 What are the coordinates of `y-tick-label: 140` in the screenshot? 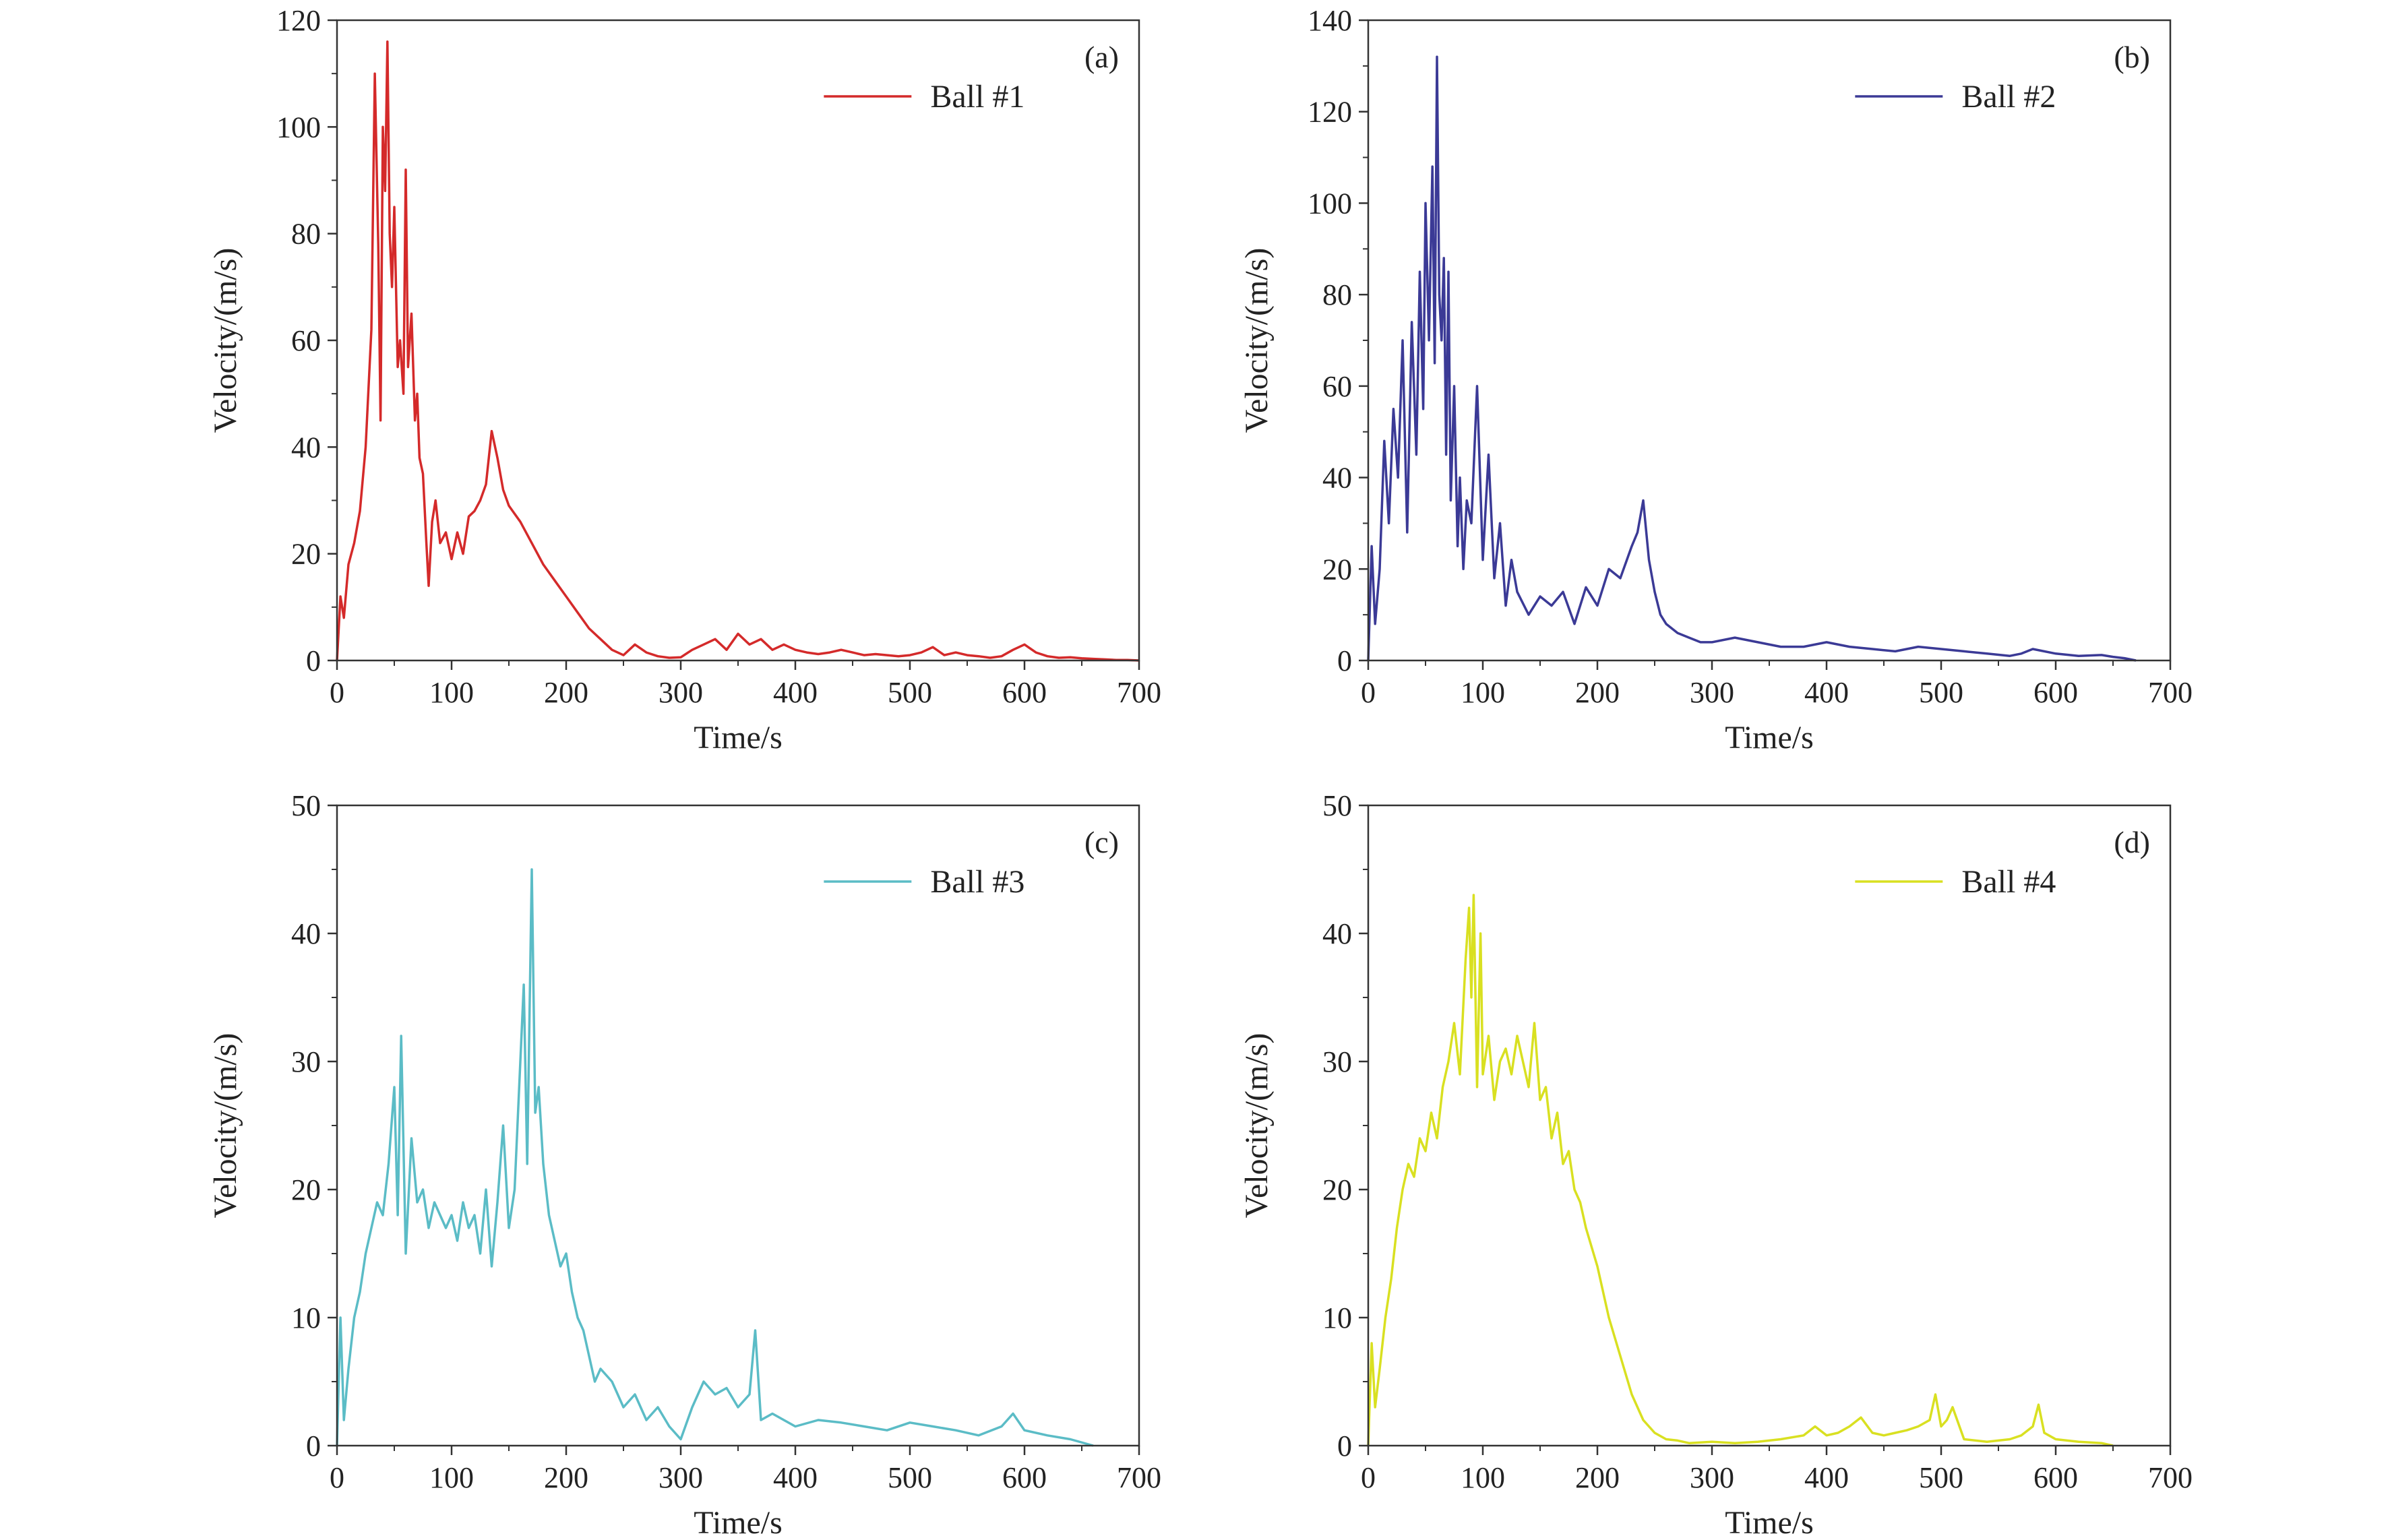 It's located at (1330, 21).